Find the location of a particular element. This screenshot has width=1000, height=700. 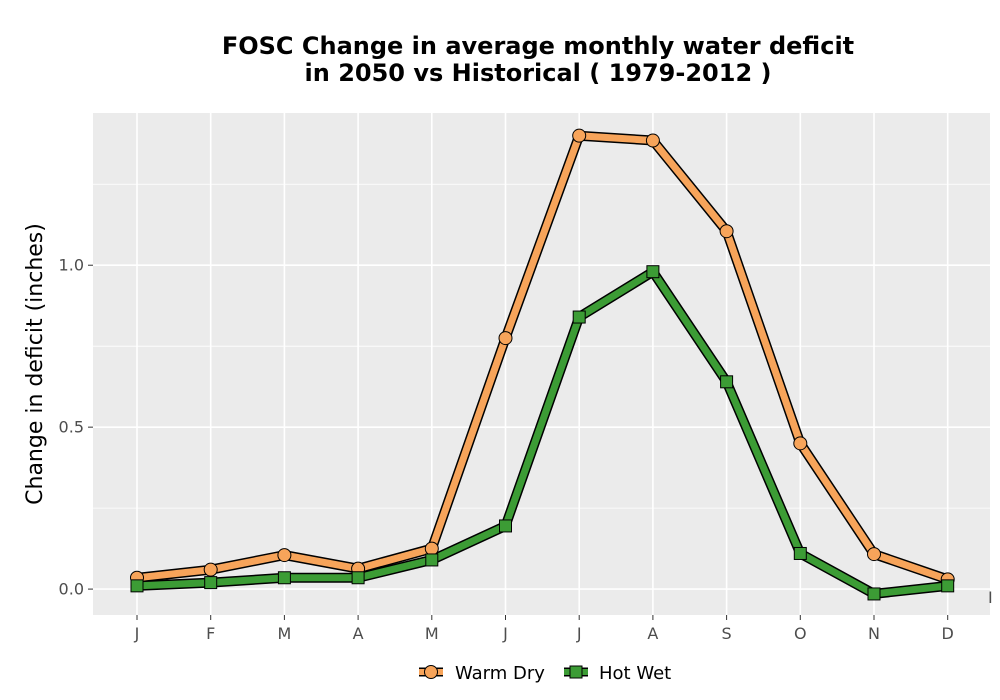

y-axis: 0.0 0.5 1.0 is located at coordinates (76, 427).